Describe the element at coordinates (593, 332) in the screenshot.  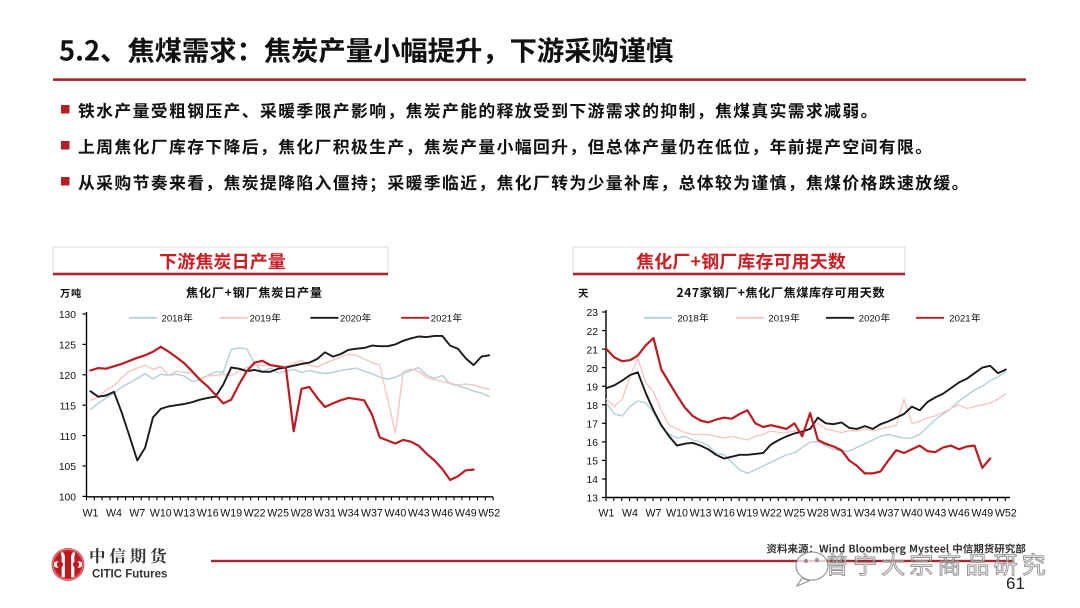
I see `svg-text: 22` at that location.